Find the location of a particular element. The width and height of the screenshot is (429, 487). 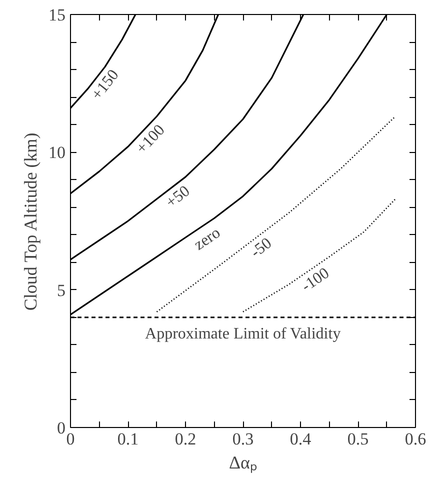

x-tick-label: 0.6 is located at coordinates (415, 439).